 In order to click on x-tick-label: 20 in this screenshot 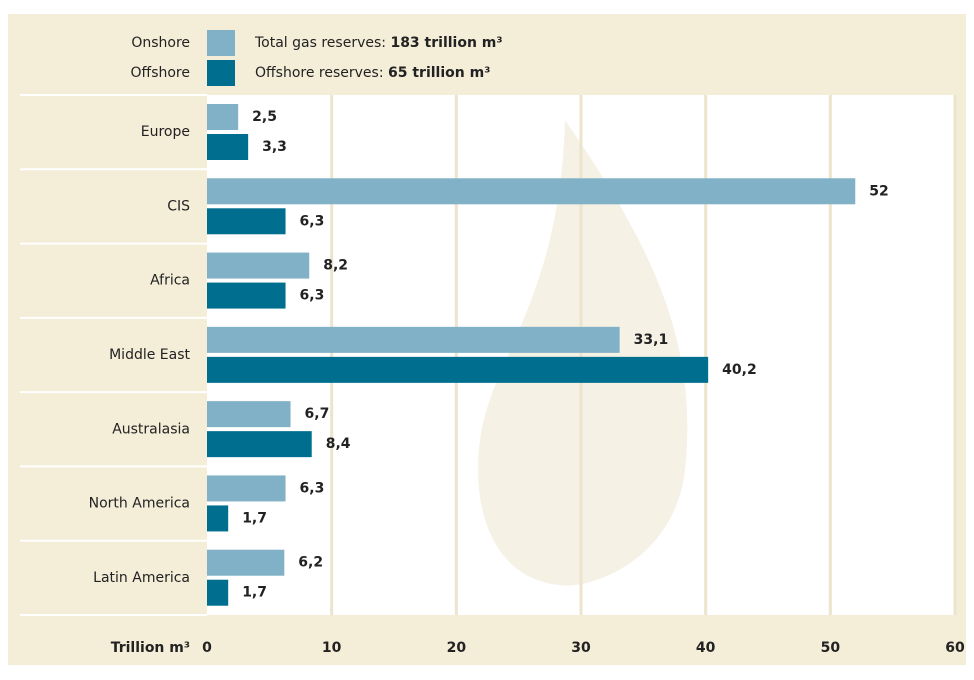, I will do `click(457, 648)`.